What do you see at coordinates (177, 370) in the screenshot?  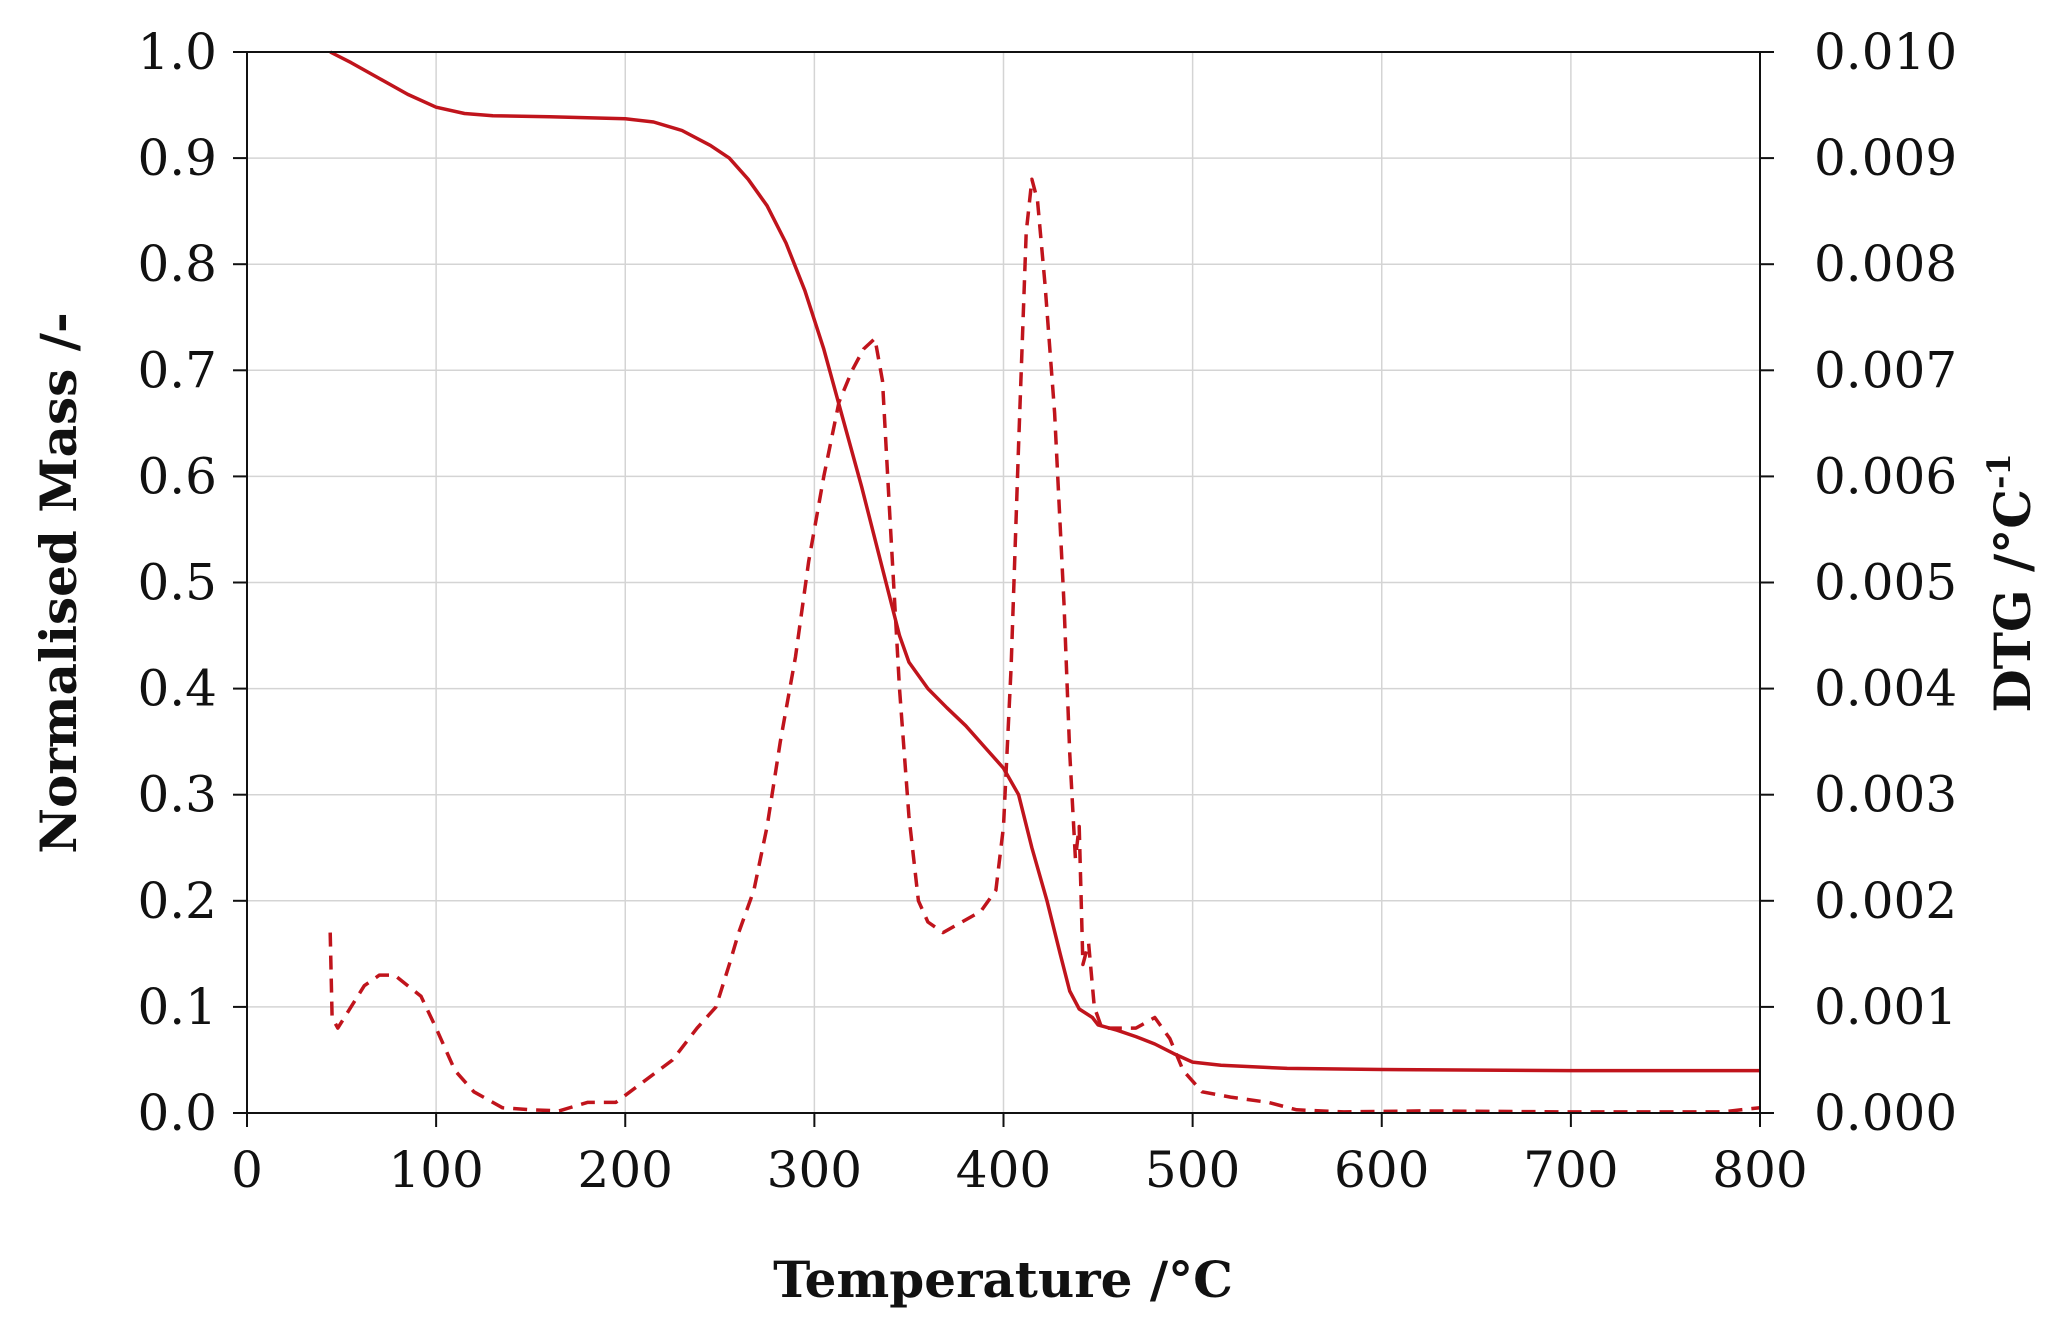 I see `y-tick-label: 0.7` at bounding box center [177, 370].